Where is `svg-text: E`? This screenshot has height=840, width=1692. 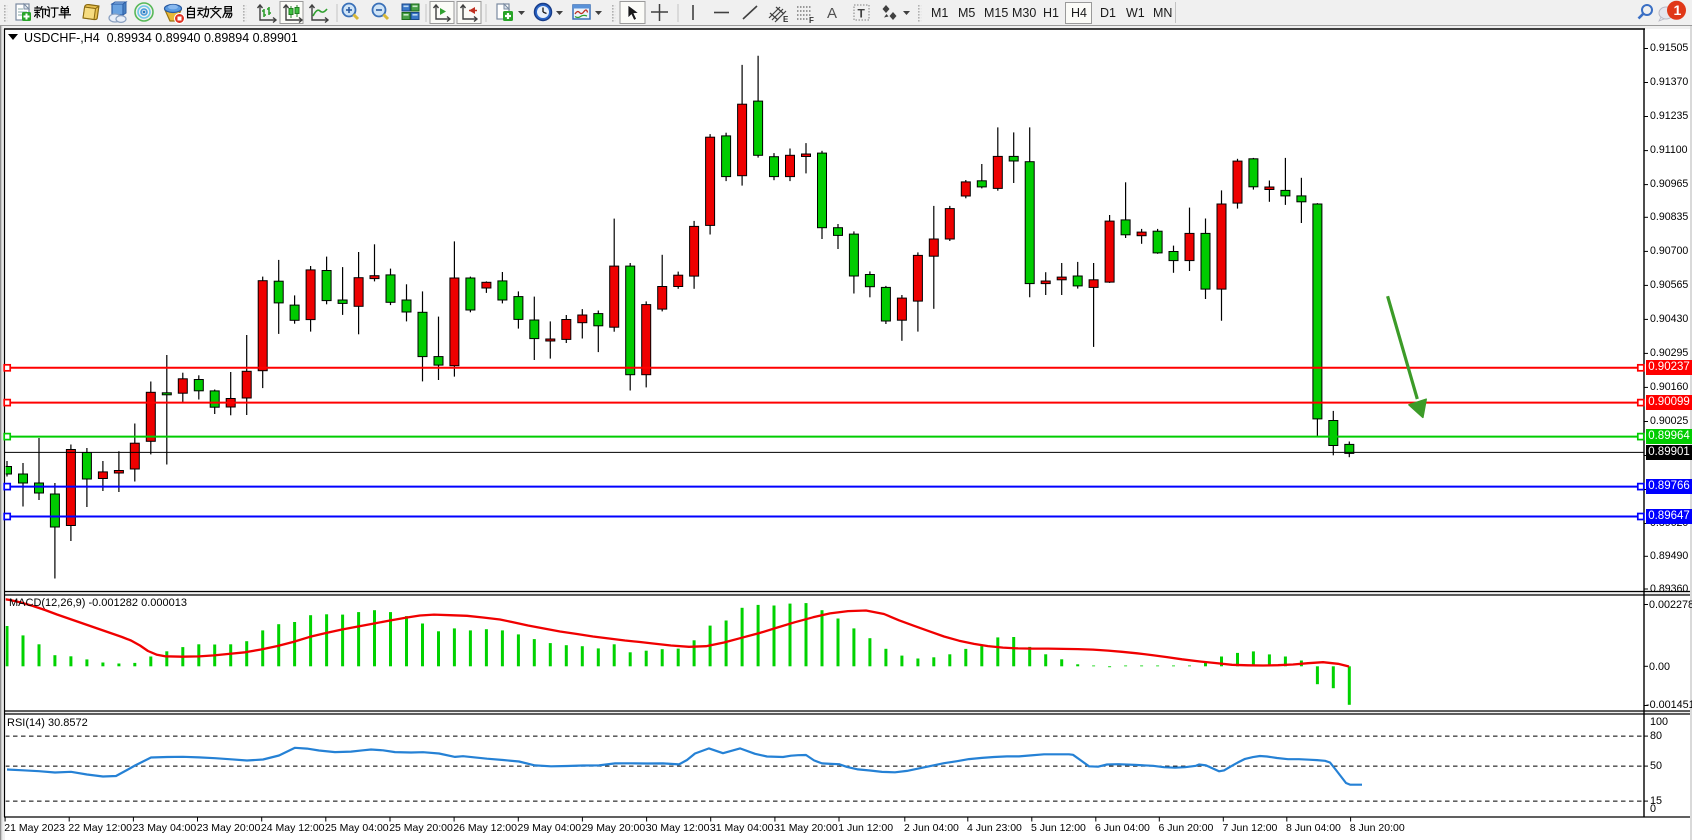 svg-text: E is located at coordinates (786, 19).